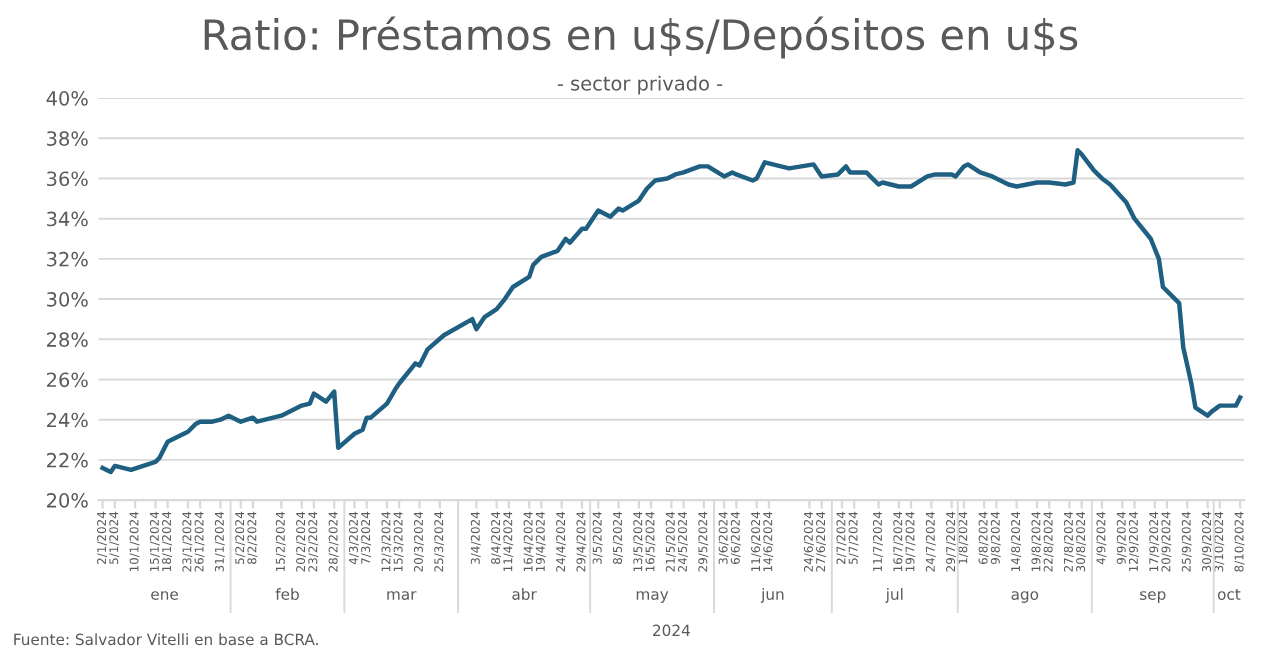 The image size is (1280, 658). I want to click on y-tick-label: 36%, so click(67, 179).